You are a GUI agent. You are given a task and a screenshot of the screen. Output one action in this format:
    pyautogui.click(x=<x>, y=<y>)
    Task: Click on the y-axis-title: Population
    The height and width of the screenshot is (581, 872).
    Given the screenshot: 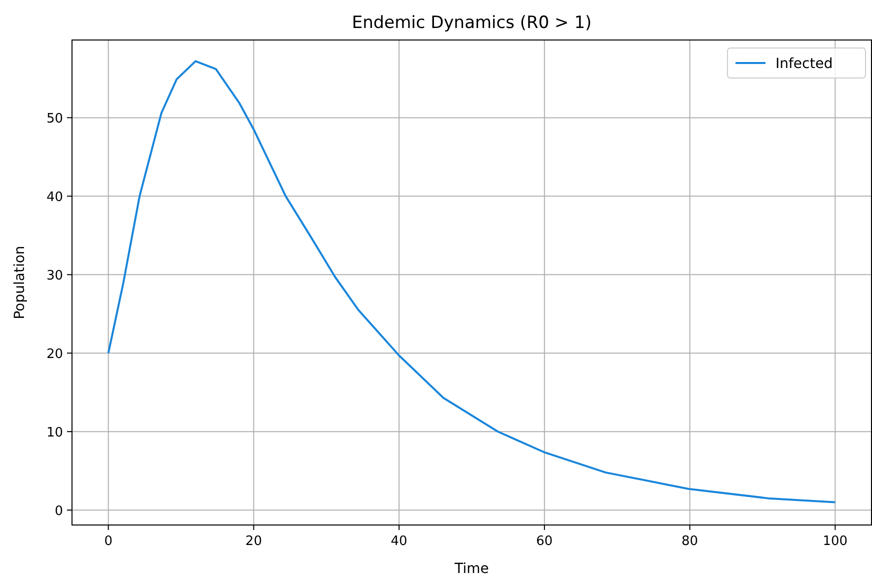 What is the action you would take?
    pyautogui.click(x=20, y=283)
    